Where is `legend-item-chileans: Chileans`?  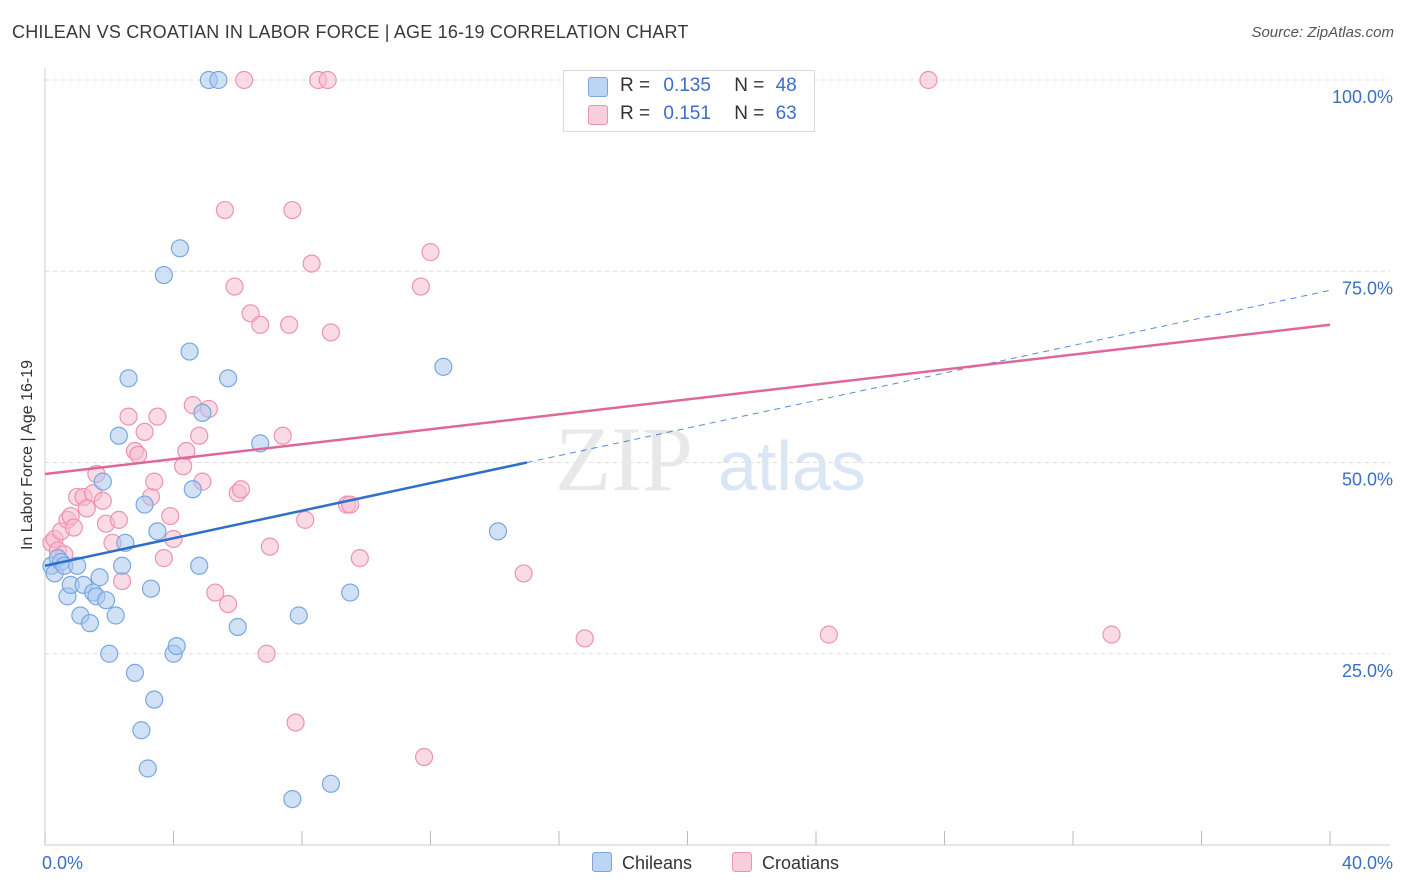
legend-item-chileans: Chileans is located at coordinates (642, 863).